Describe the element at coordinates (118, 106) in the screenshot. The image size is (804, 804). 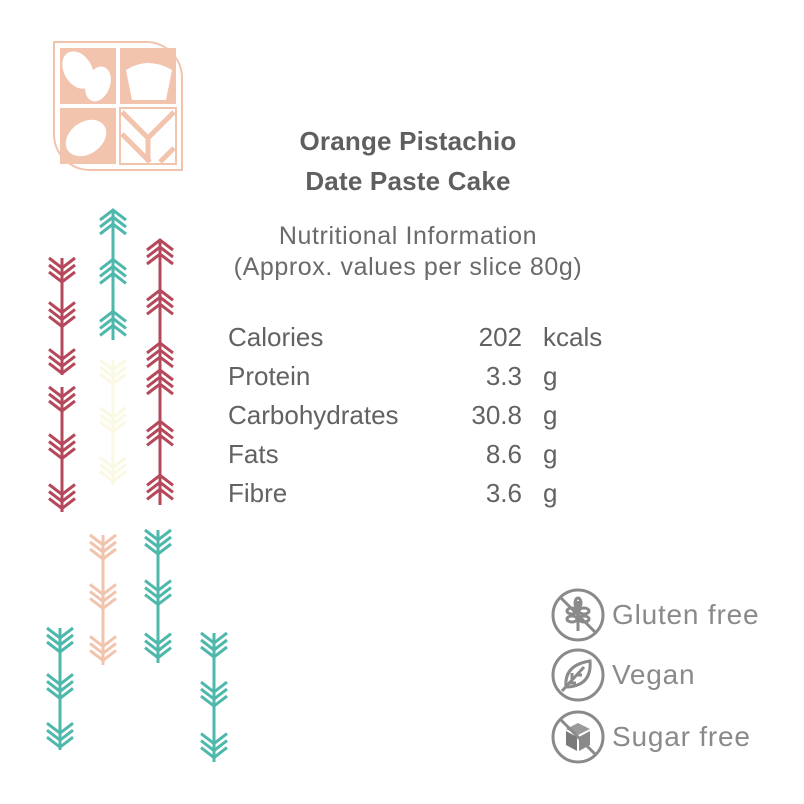
I see `logo` at that location.